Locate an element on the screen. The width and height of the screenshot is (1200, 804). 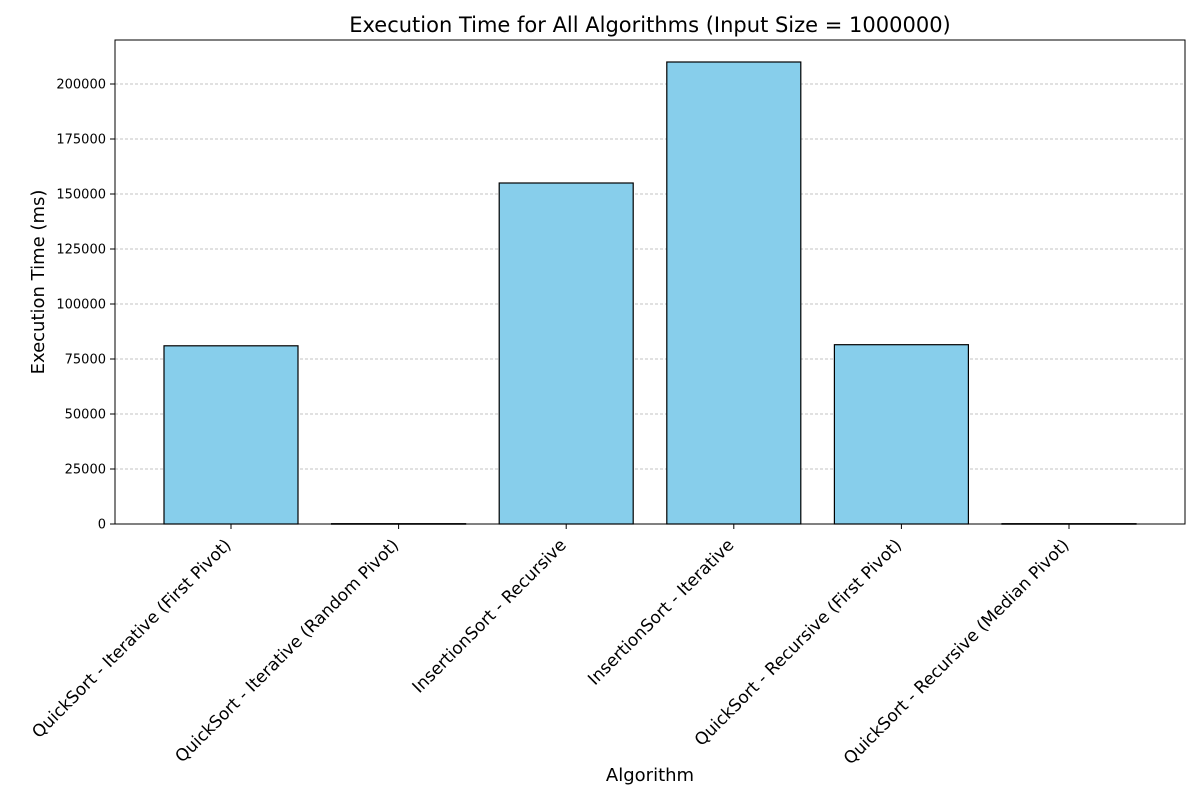
x-axis-label: Algorithm is located at coordinates (650, 775).